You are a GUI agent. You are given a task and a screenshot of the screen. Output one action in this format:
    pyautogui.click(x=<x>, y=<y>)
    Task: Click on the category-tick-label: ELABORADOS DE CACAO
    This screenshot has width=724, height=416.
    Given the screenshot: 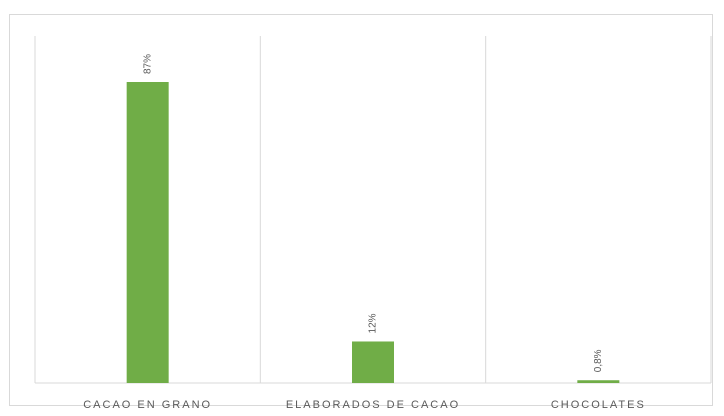 What is the action you would take?
    pyautogui.click(x=373, y=405)
    